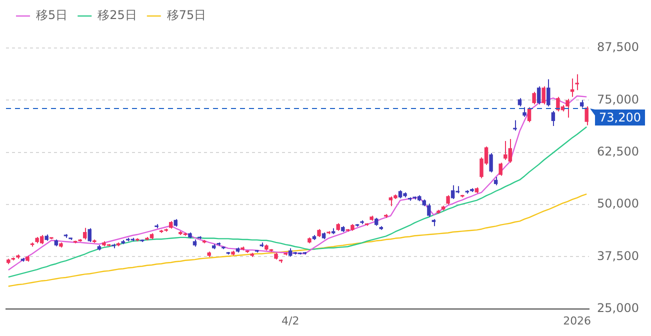  What do you see at coordinates (618, 255) in the screenshot?
I see `y-tick-label: 37,500` at bounding box center [618, 255].